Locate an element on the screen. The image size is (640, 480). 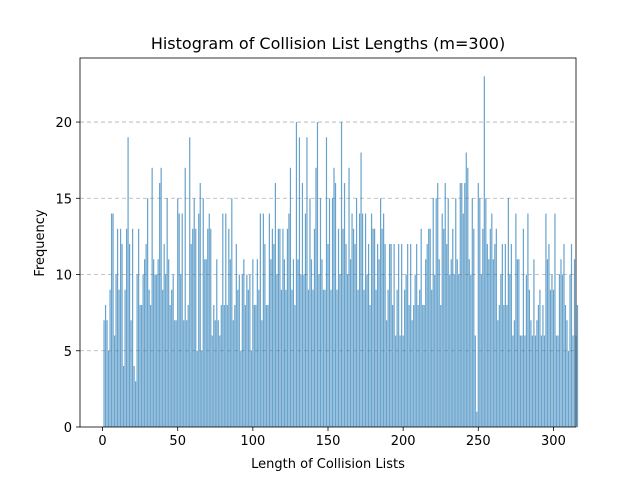
y-axis-ticks: 0 5 10 15 20 is located at coordinates (67, 276).